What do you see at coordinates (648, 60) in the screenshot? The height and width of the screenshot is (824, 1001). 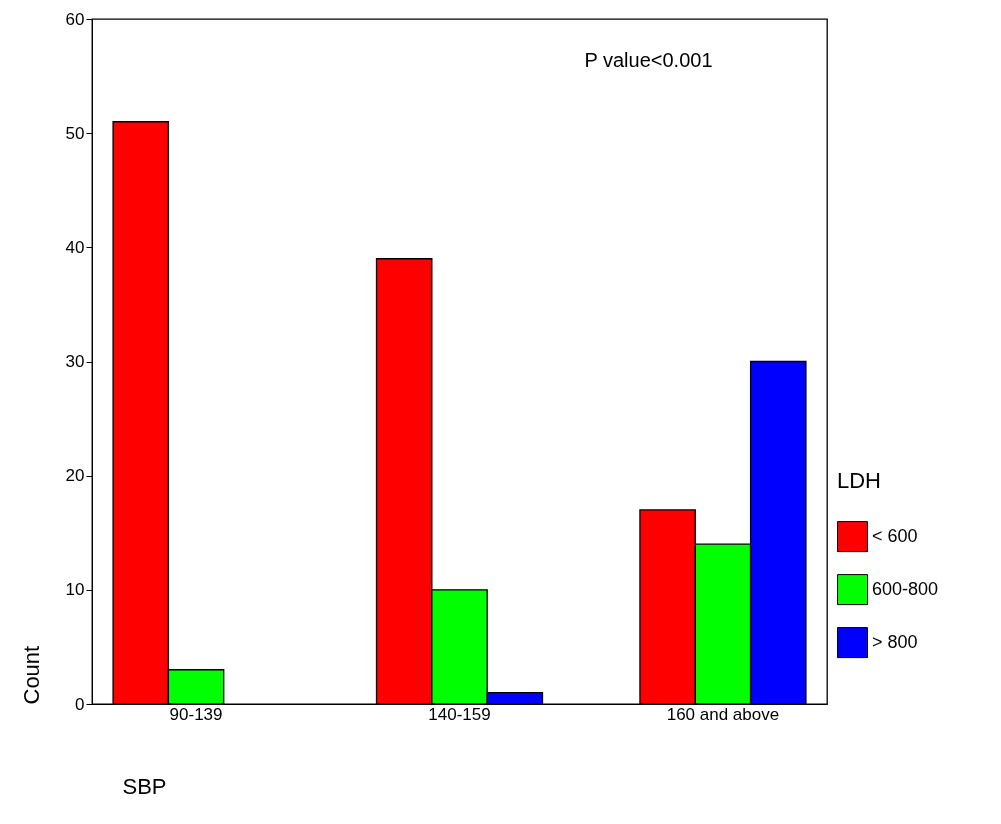 I see `annotation: P value<0.001` at bounding box center [648, 60].